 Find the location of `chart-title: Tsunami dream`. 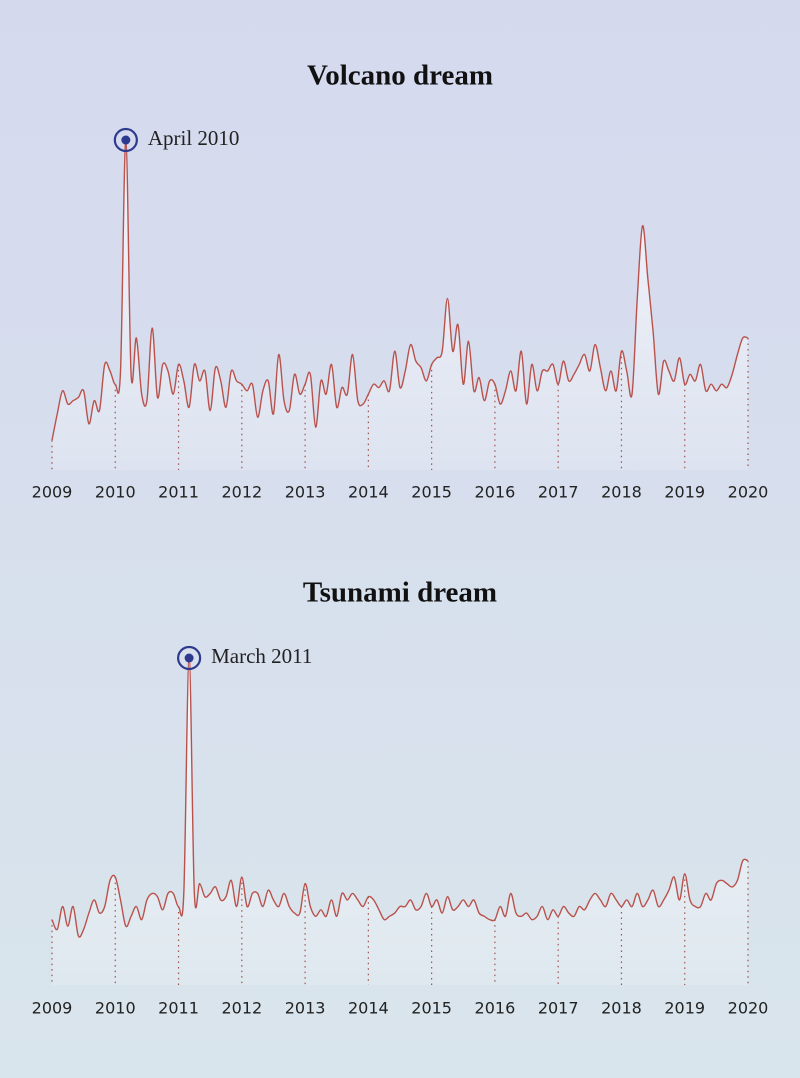

chart-title: Tsunami dream is located at coordinates (400, 593).